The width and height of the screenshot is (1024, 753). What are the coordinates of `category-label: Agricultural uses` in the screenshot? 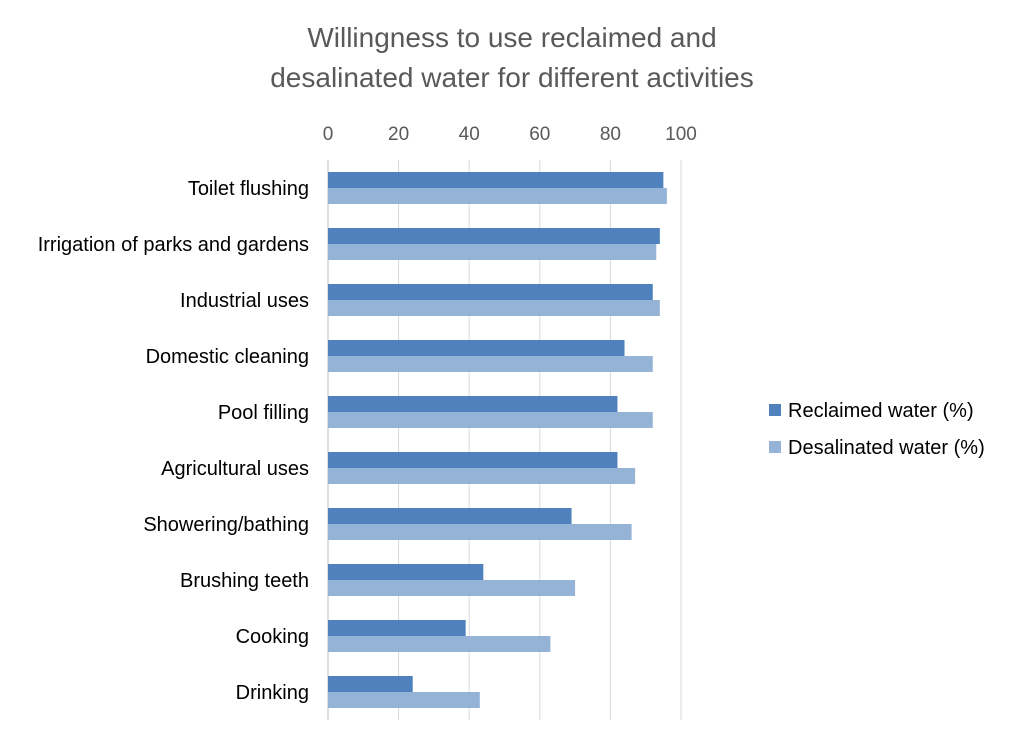 It's located at (235, 469).